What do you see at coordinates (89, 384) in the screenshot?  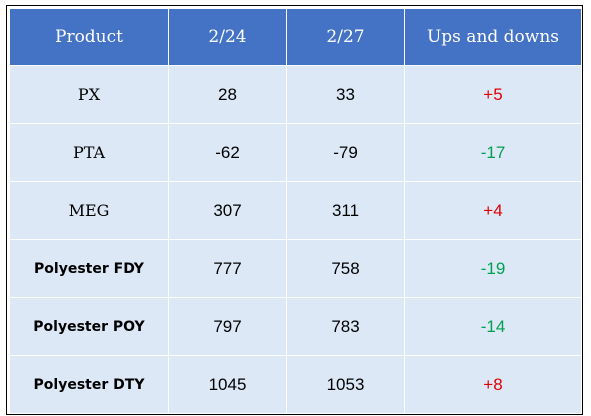 I see `product-cell: Polyester DTY` at bounding box center [89, 384].